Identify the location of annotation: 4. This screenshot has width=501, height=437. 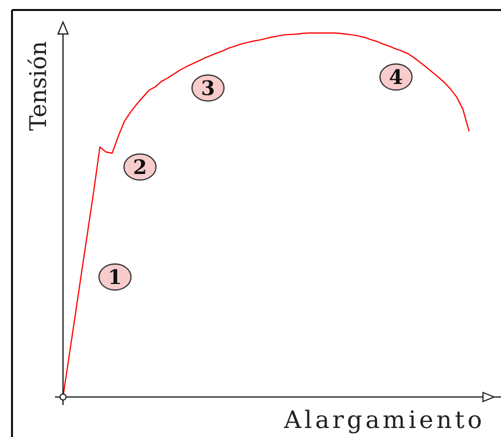
(396, 77).